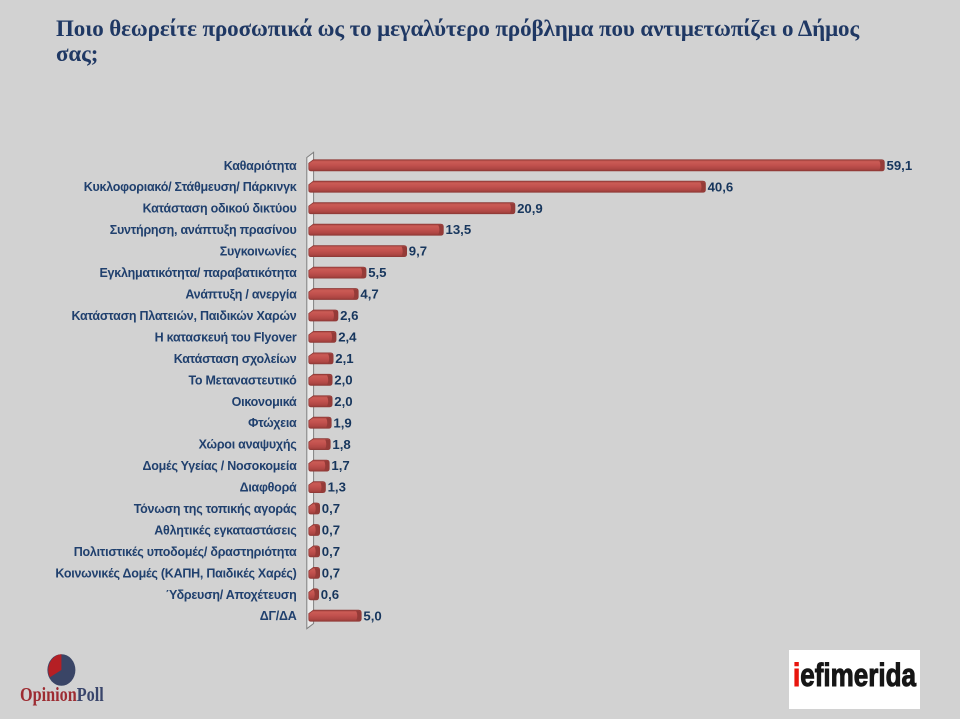 The image size is (960, 719). I want to click on svg-text:Εγκληματικότητα/ παραβατικότητ: Εγκληματικότητα/ παραβατικότητα, so click(198, 273).